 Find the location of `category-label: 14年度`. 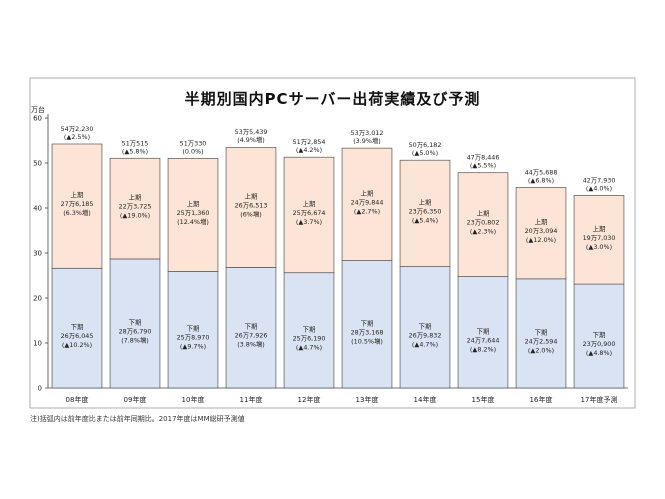

category-label: 14年度 is located at coordinates (425, 399).